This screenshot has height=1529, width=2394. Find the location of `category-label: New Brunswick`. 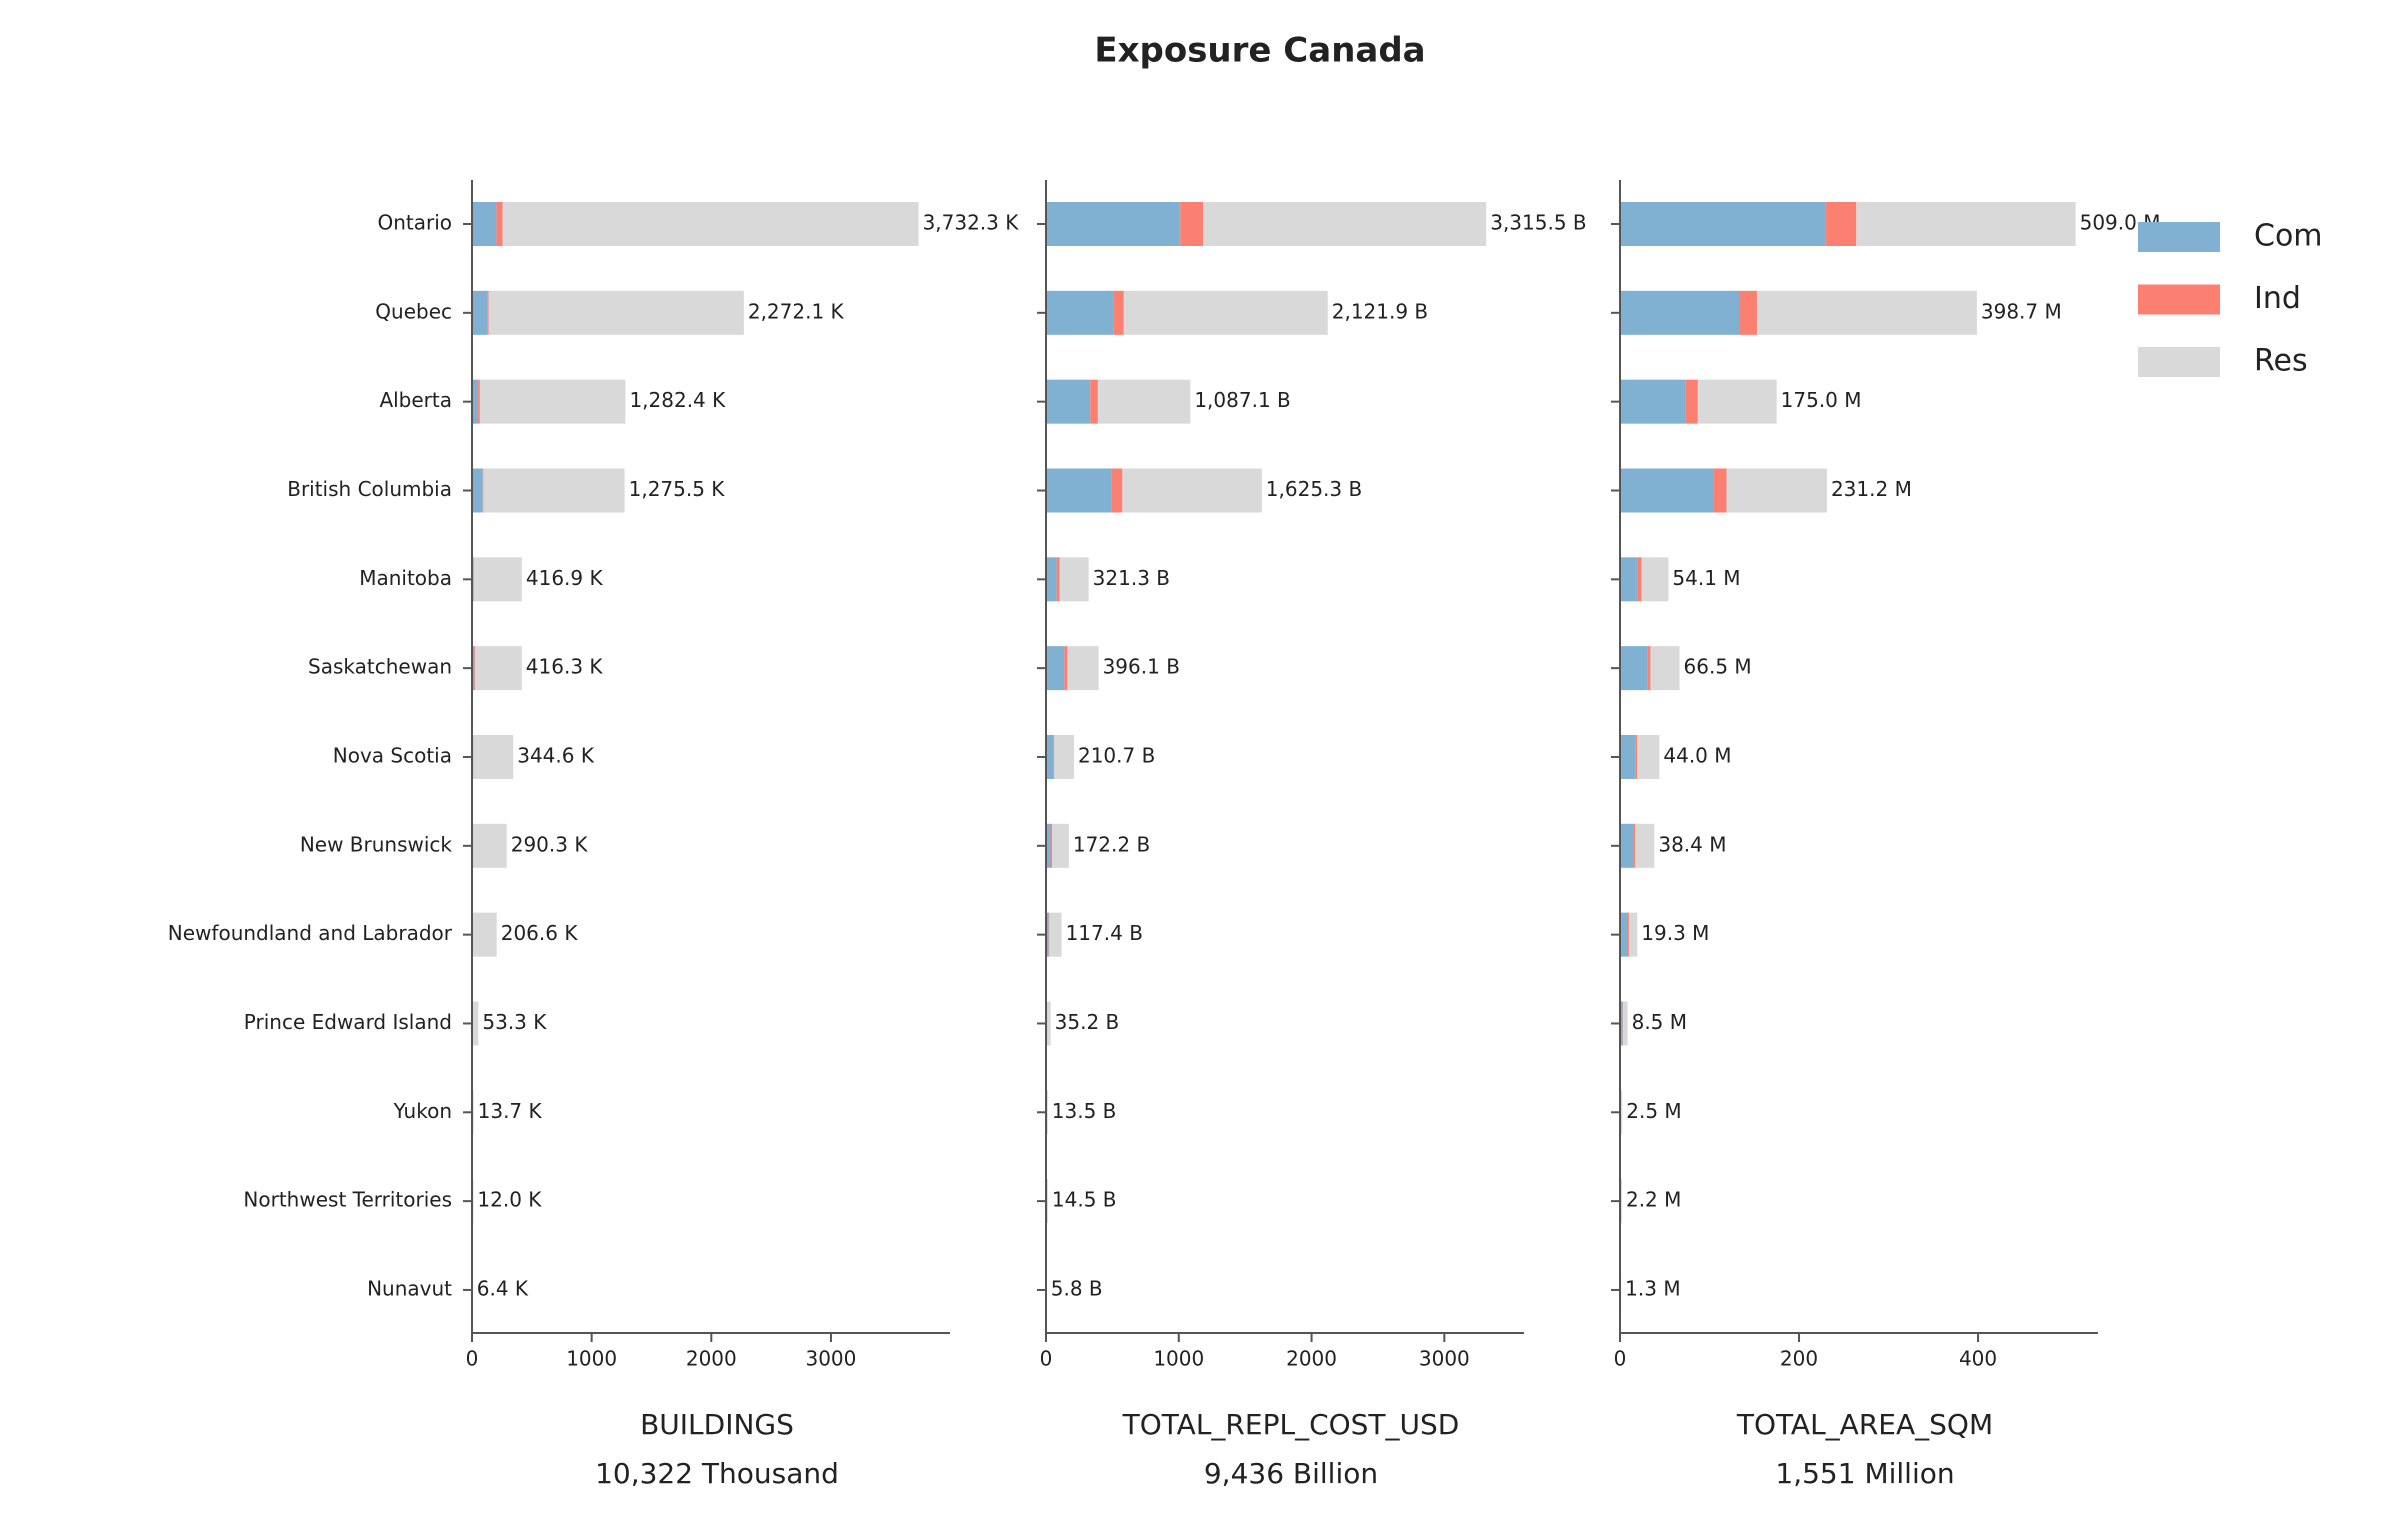

category-label: New Brunswick is located at coordinates (376, 844).